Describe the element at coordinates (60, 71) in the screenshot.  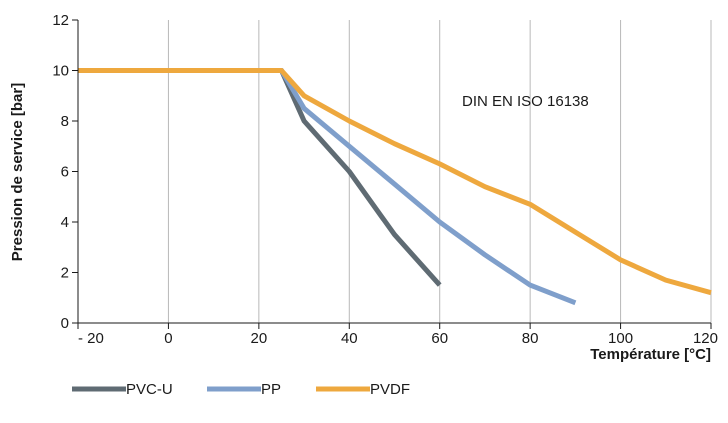
I see `y-tick-label: 10` at that location.